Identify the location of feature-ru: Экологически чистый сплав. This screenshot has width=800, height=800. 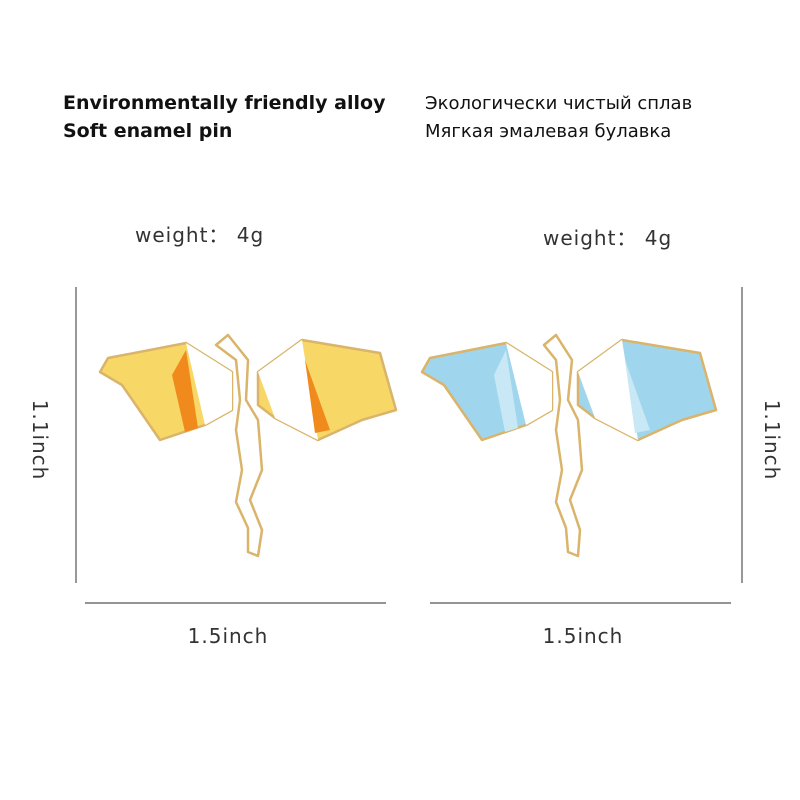
(558, 103).